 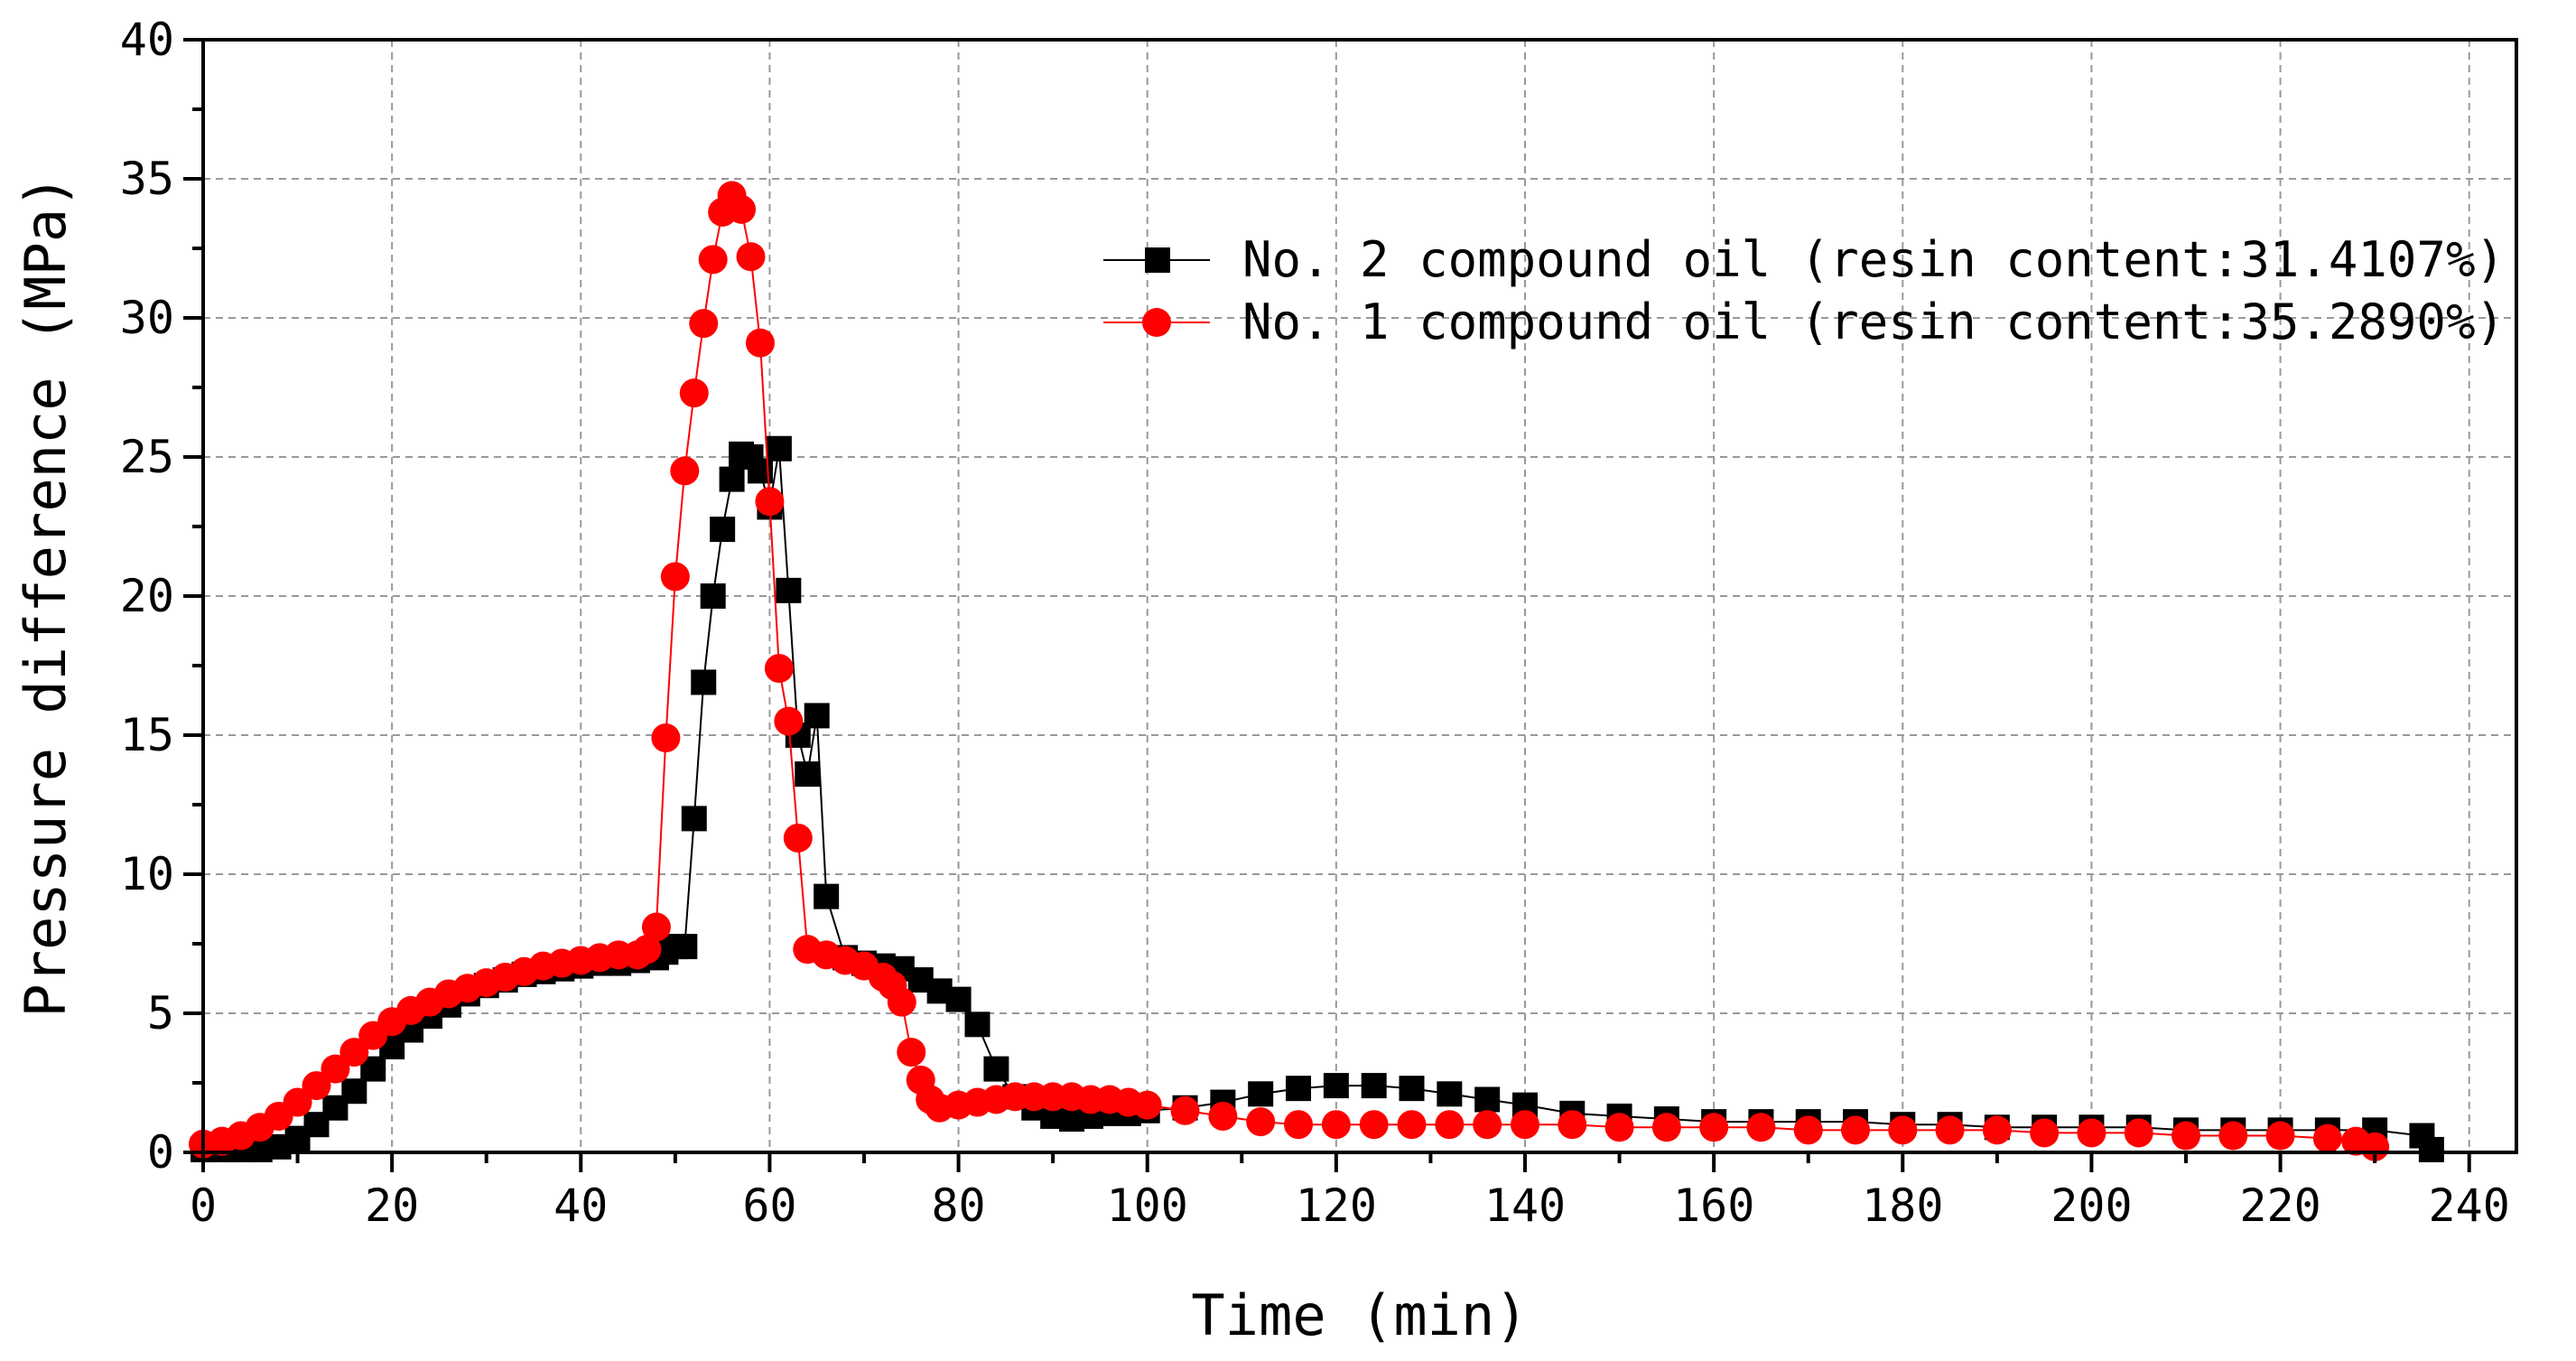 I want to click on x-tick-label: 0, so click(x=203, y=1205).